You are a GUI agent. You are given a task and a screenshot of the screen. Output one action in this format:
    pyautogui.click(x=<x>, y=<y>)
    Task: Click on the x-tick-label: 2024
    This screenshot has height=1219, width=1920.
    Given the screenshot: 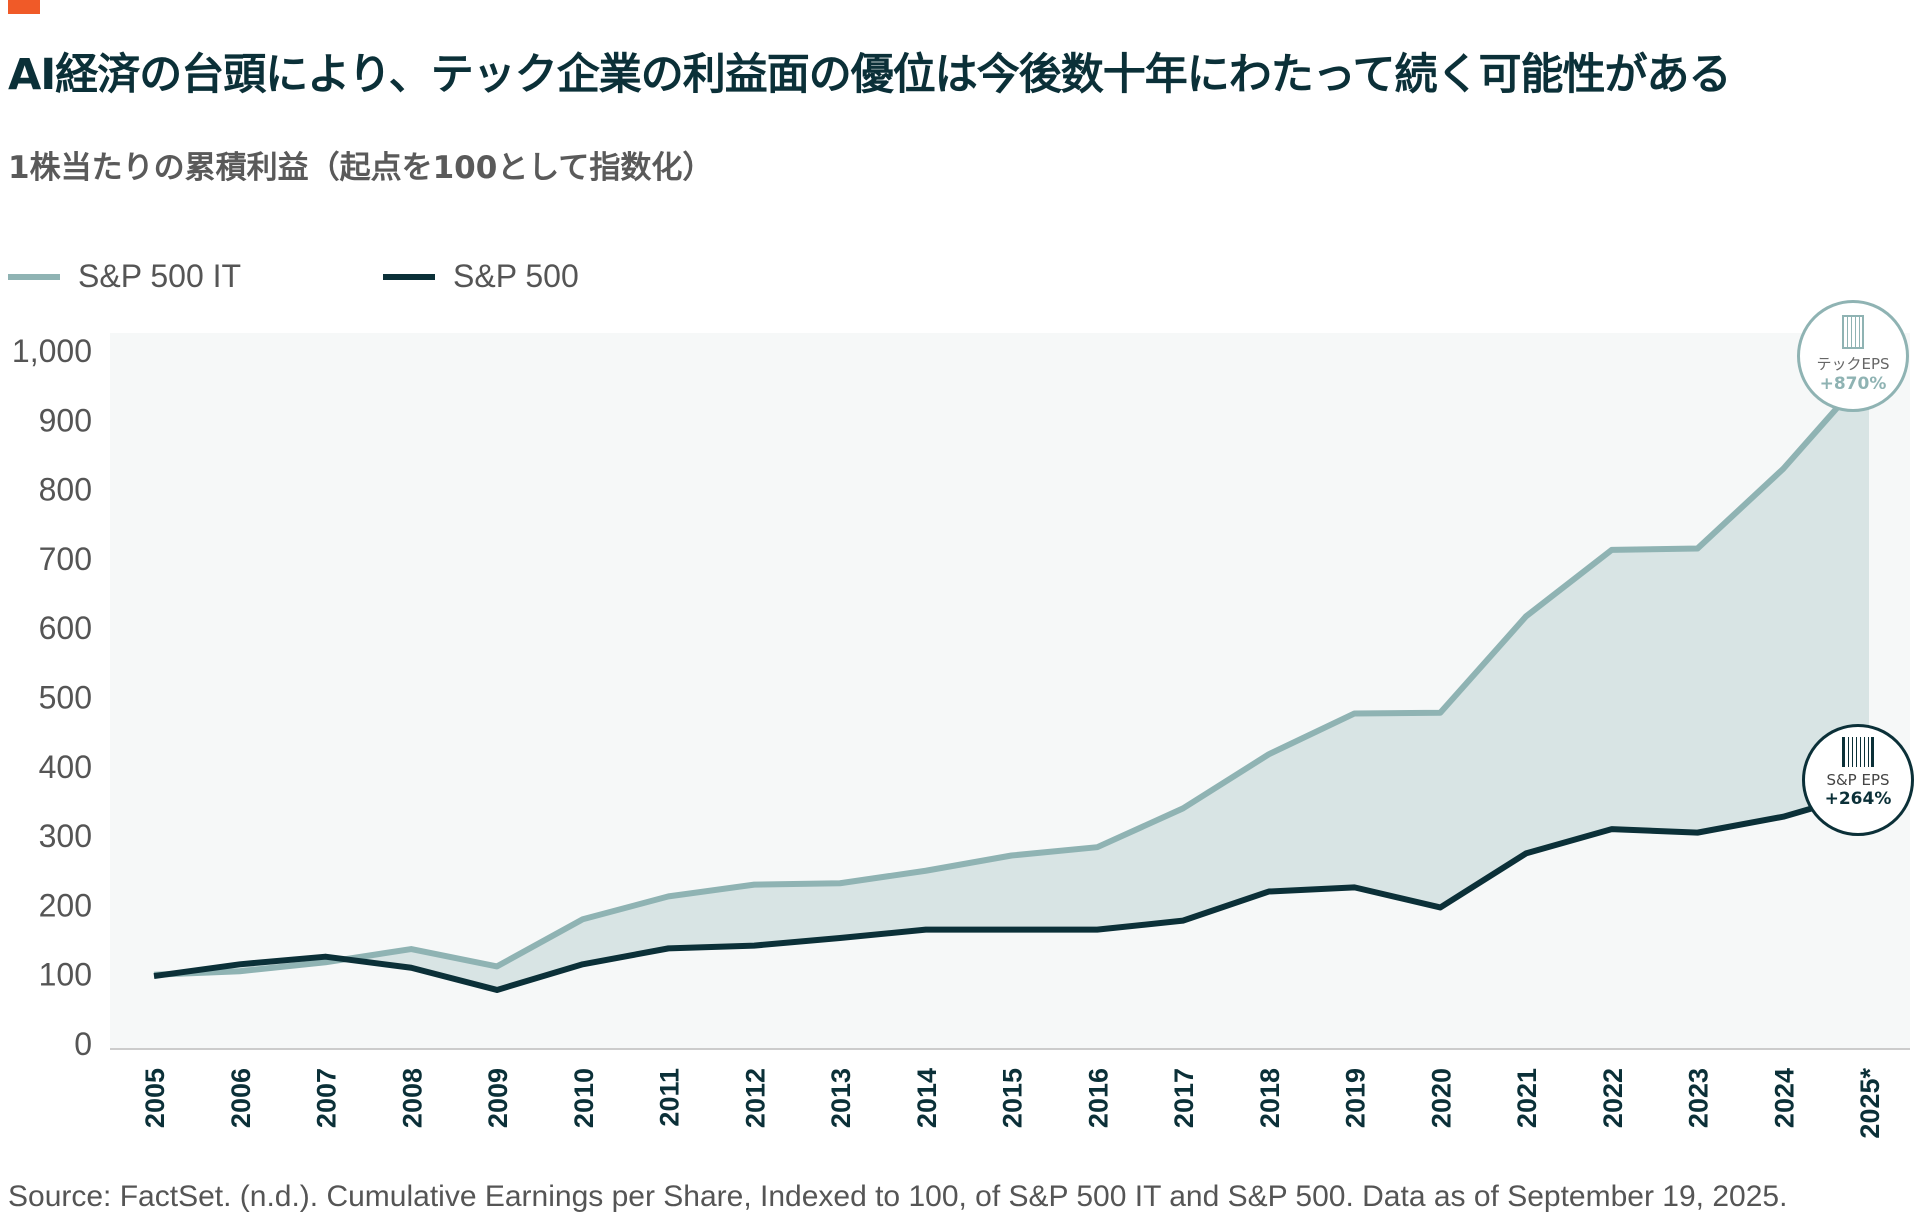 What is the action you would take?
    pyautogui.click(x=1784, y=1098)
    